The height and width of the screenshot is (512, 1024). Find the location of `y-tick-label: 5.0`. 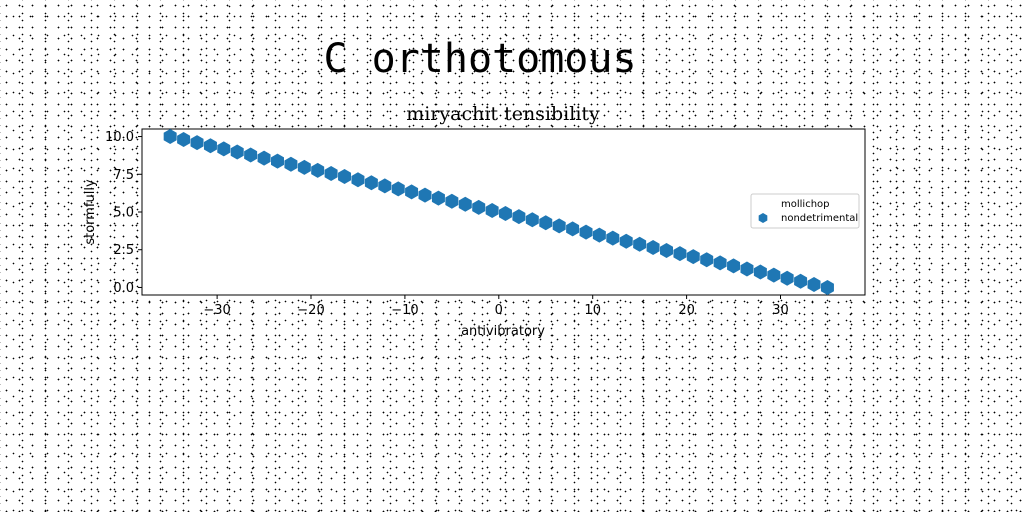

y-tick-label: 5.0 is located at coordinates (123, 213).